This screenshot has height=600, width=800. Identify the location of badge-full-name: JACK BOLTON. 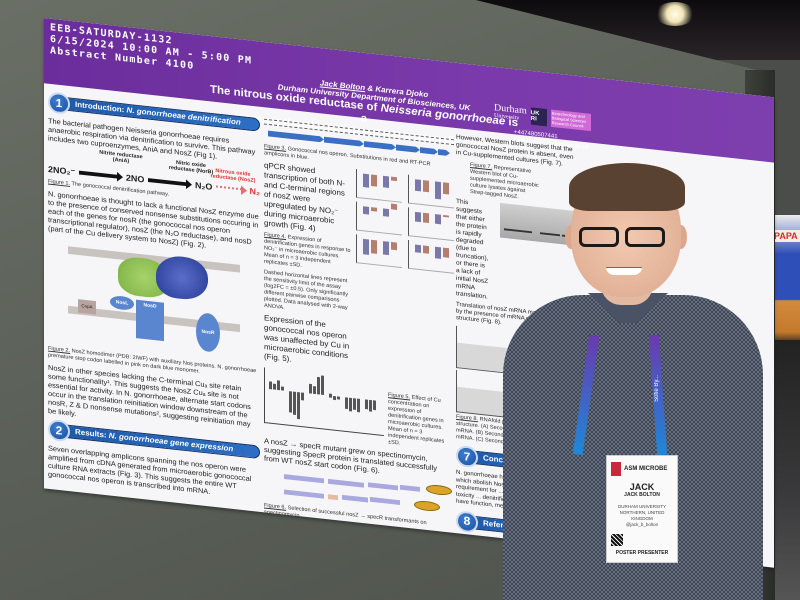
(642, 495).